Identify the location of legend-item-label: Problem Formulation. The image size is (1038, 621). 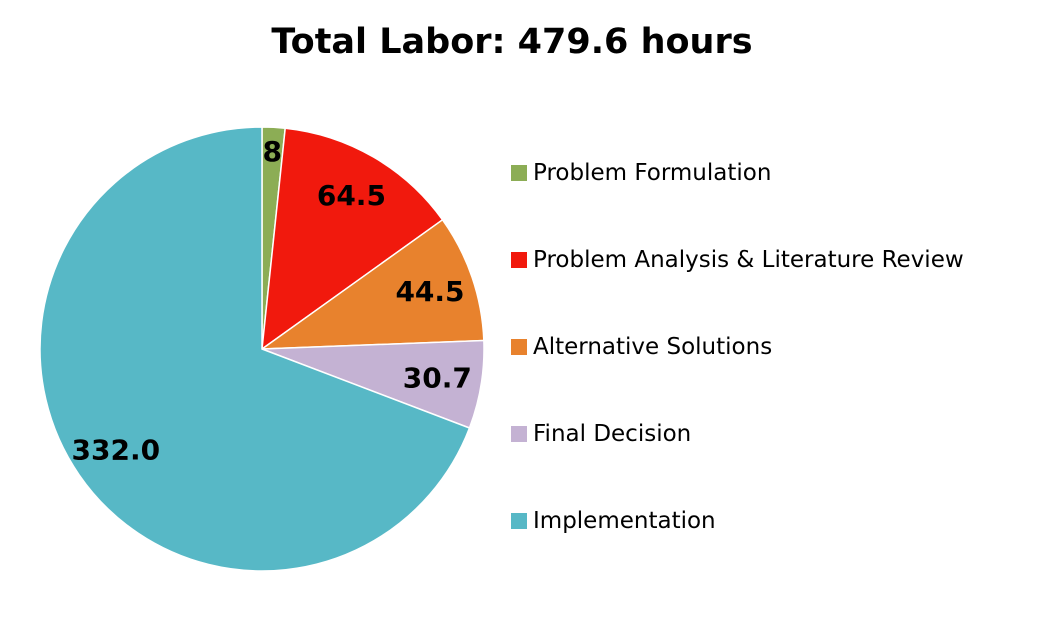
(652, 172).